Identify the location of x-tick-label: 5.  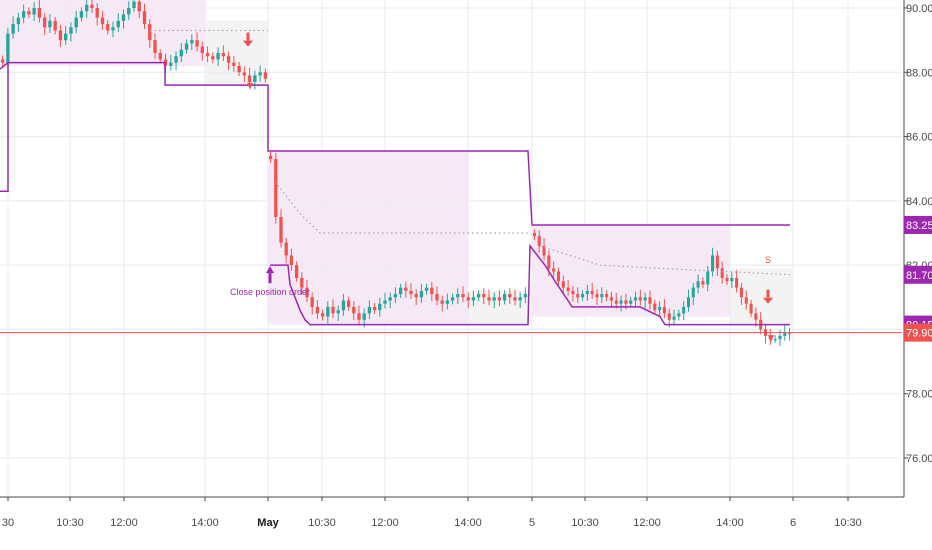
(532, 523).